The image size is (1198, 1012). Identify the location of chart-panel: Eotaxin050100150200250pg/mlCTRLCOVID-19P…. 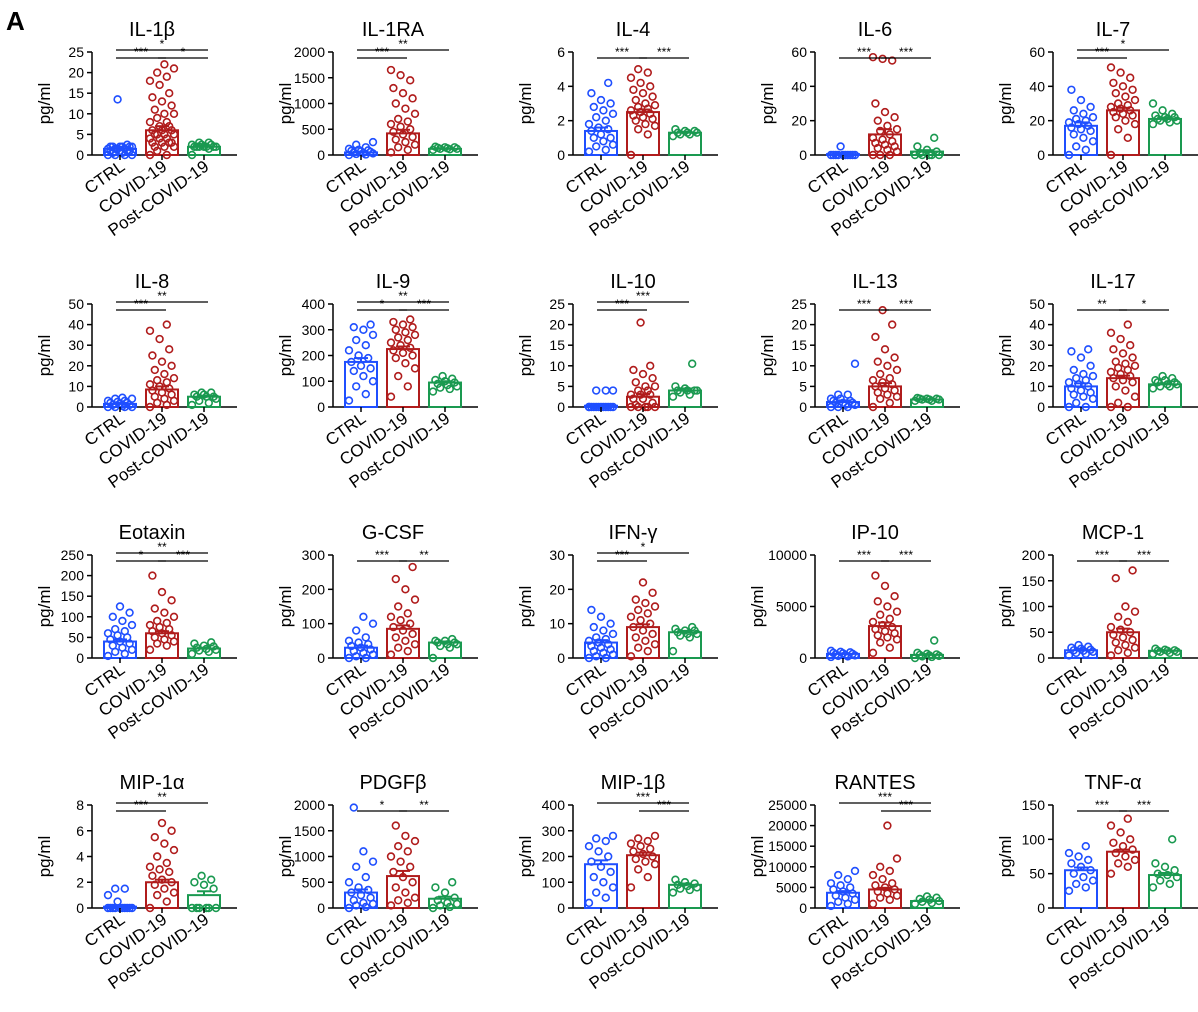
(136, 632).